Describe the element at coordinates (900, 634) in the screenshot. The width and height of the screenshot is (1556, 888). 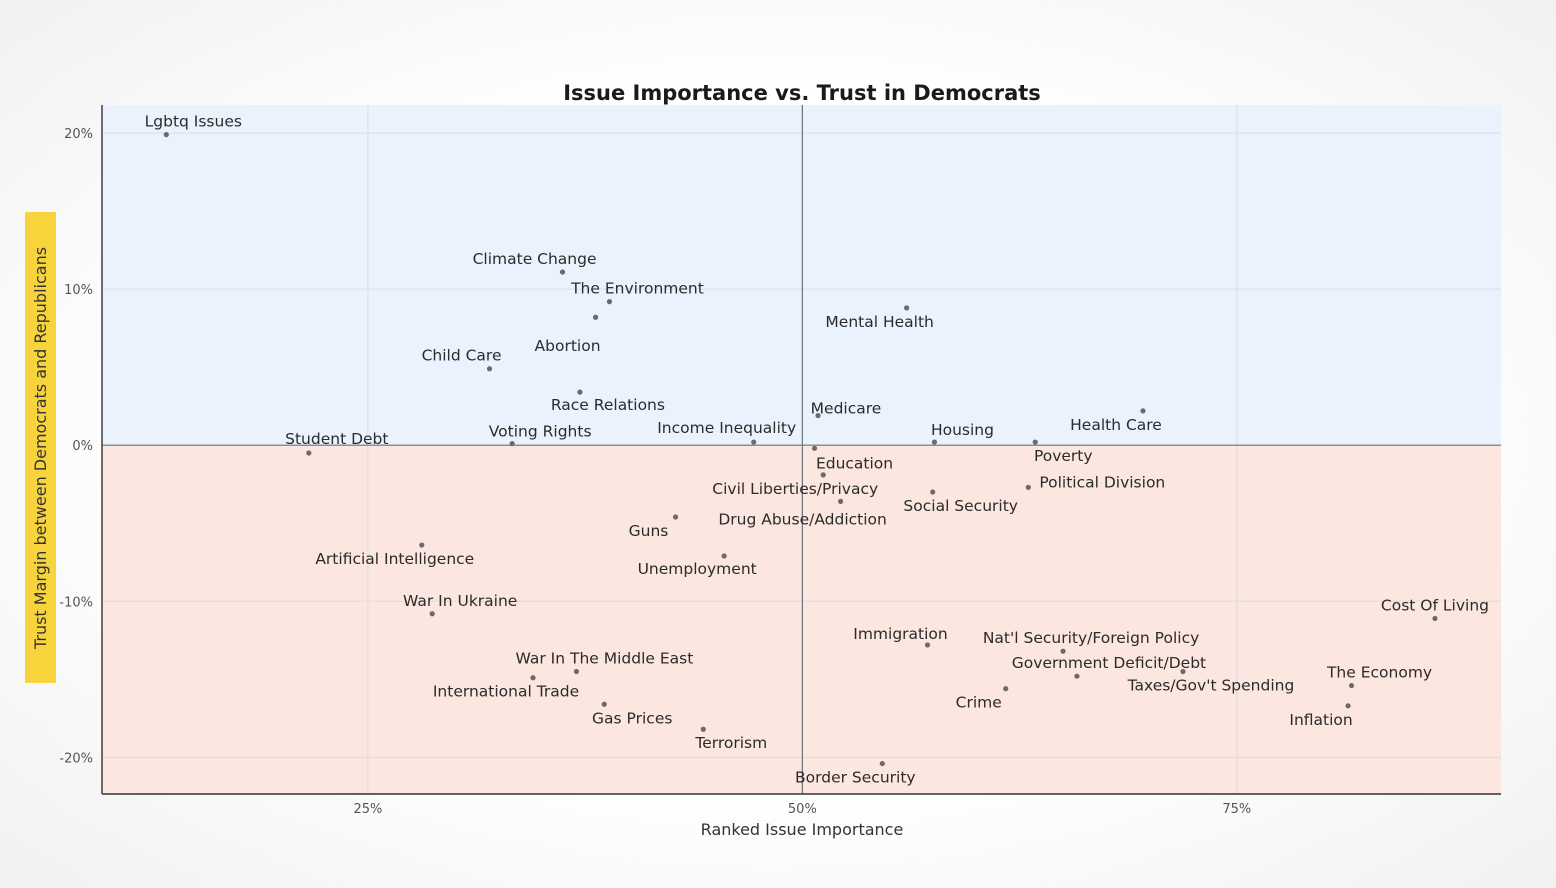
I see `data-label: Immigration` at that location.